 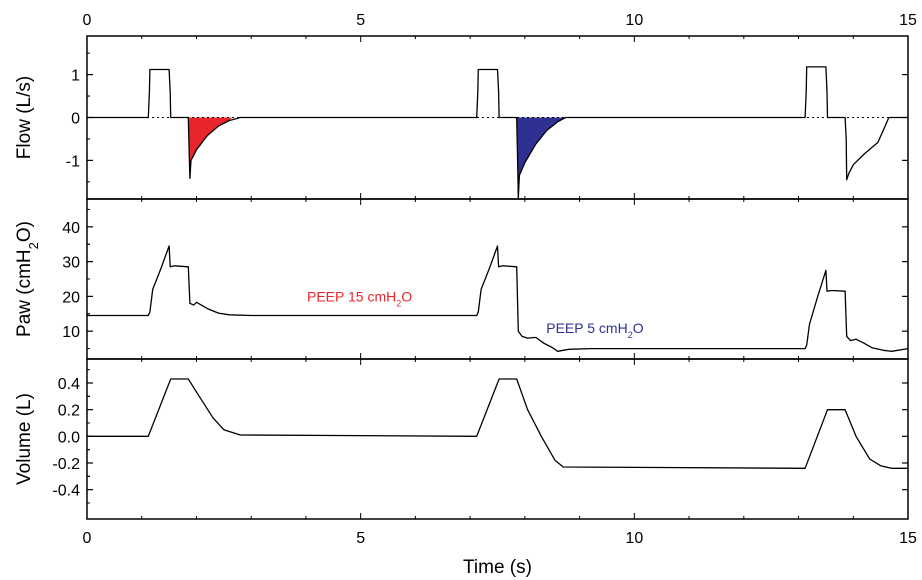 What do you see at coordinates (75, 119) in the screenshot?
I see `flow-y-tick-label: 0` at bounding box center [75, 119].